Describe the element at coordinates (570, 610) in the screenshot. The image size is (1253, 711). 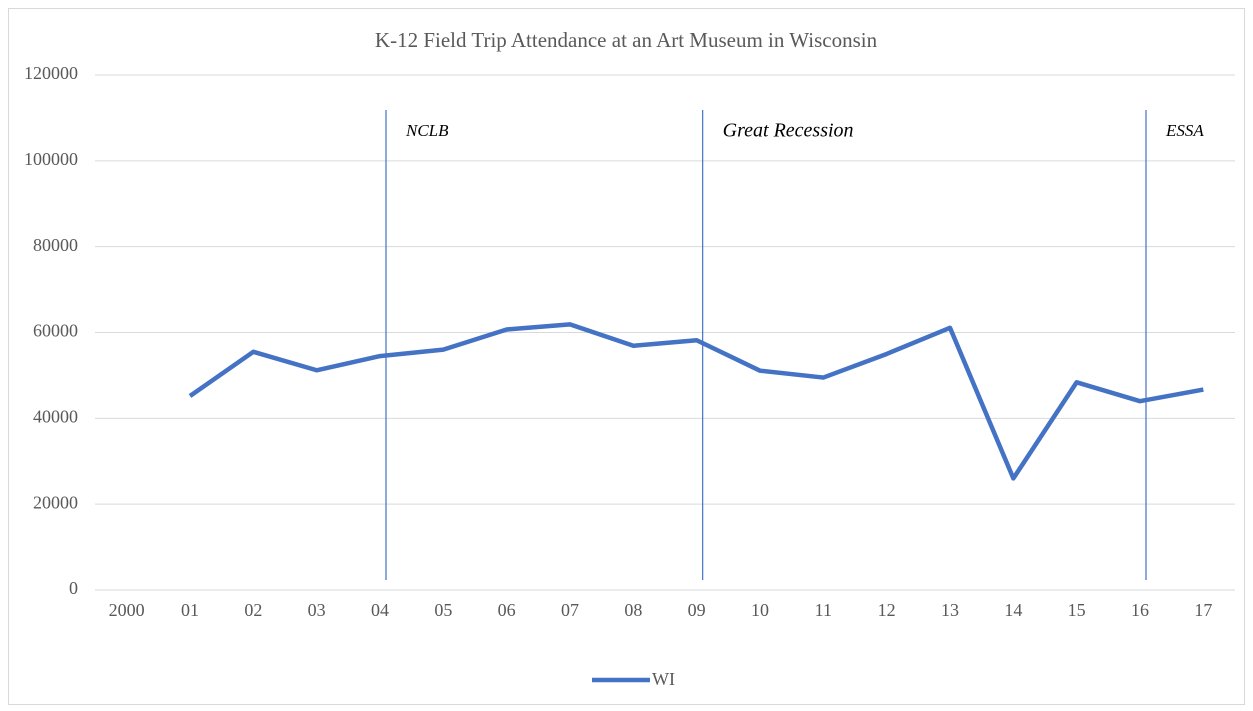
I see `x-tick-label: 07` at that location.